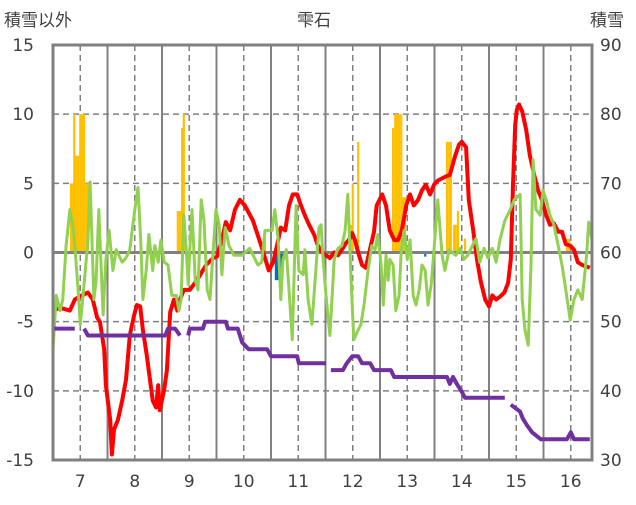  I want to click on left-tick-label: 10, so click(23, 115).